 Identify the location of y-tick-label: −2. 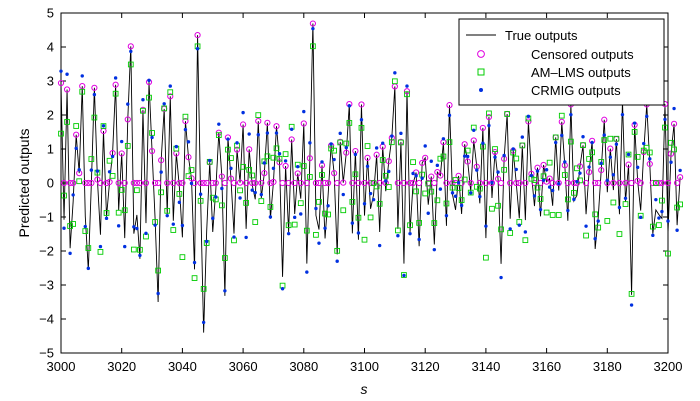
(46, 251).